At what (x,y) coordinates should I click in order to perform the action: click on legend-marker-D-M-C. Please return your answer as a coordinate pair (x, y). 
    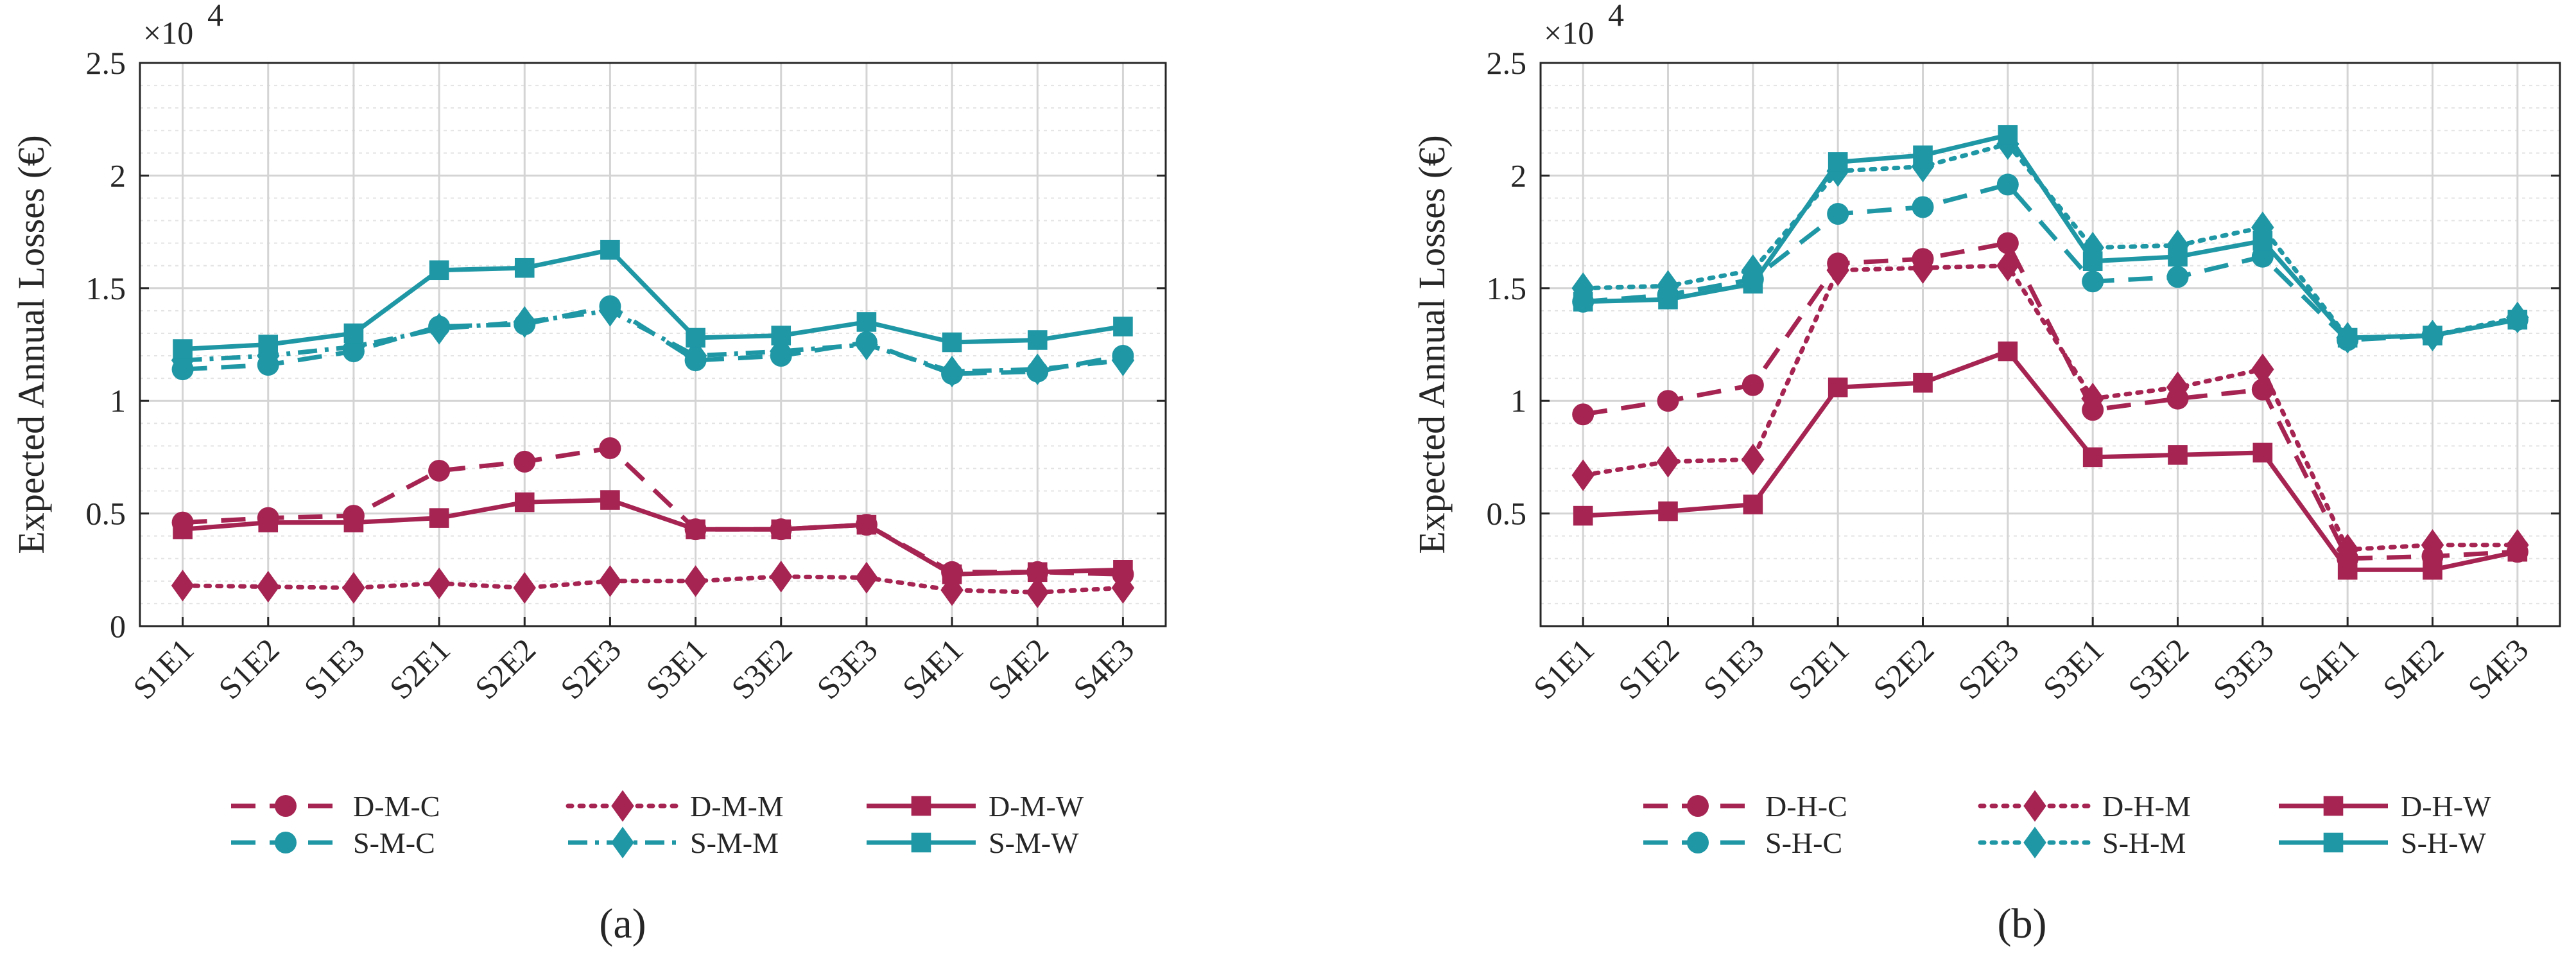
    Looking at the image, I should click on (286, 806).